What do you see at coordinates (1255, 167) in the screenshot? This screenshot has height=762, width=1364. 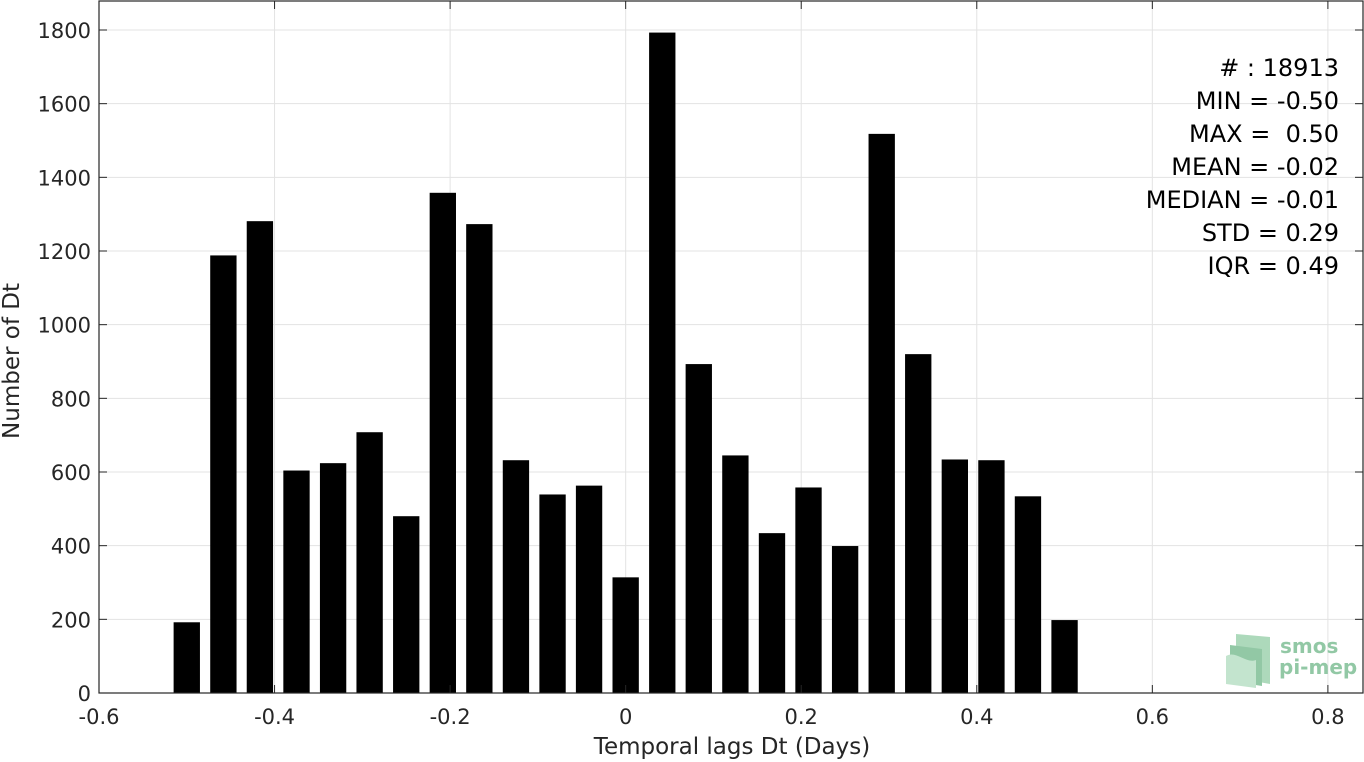 I see `stat-mean: MEAN = -0.02` at bounding box center [1255, 167].